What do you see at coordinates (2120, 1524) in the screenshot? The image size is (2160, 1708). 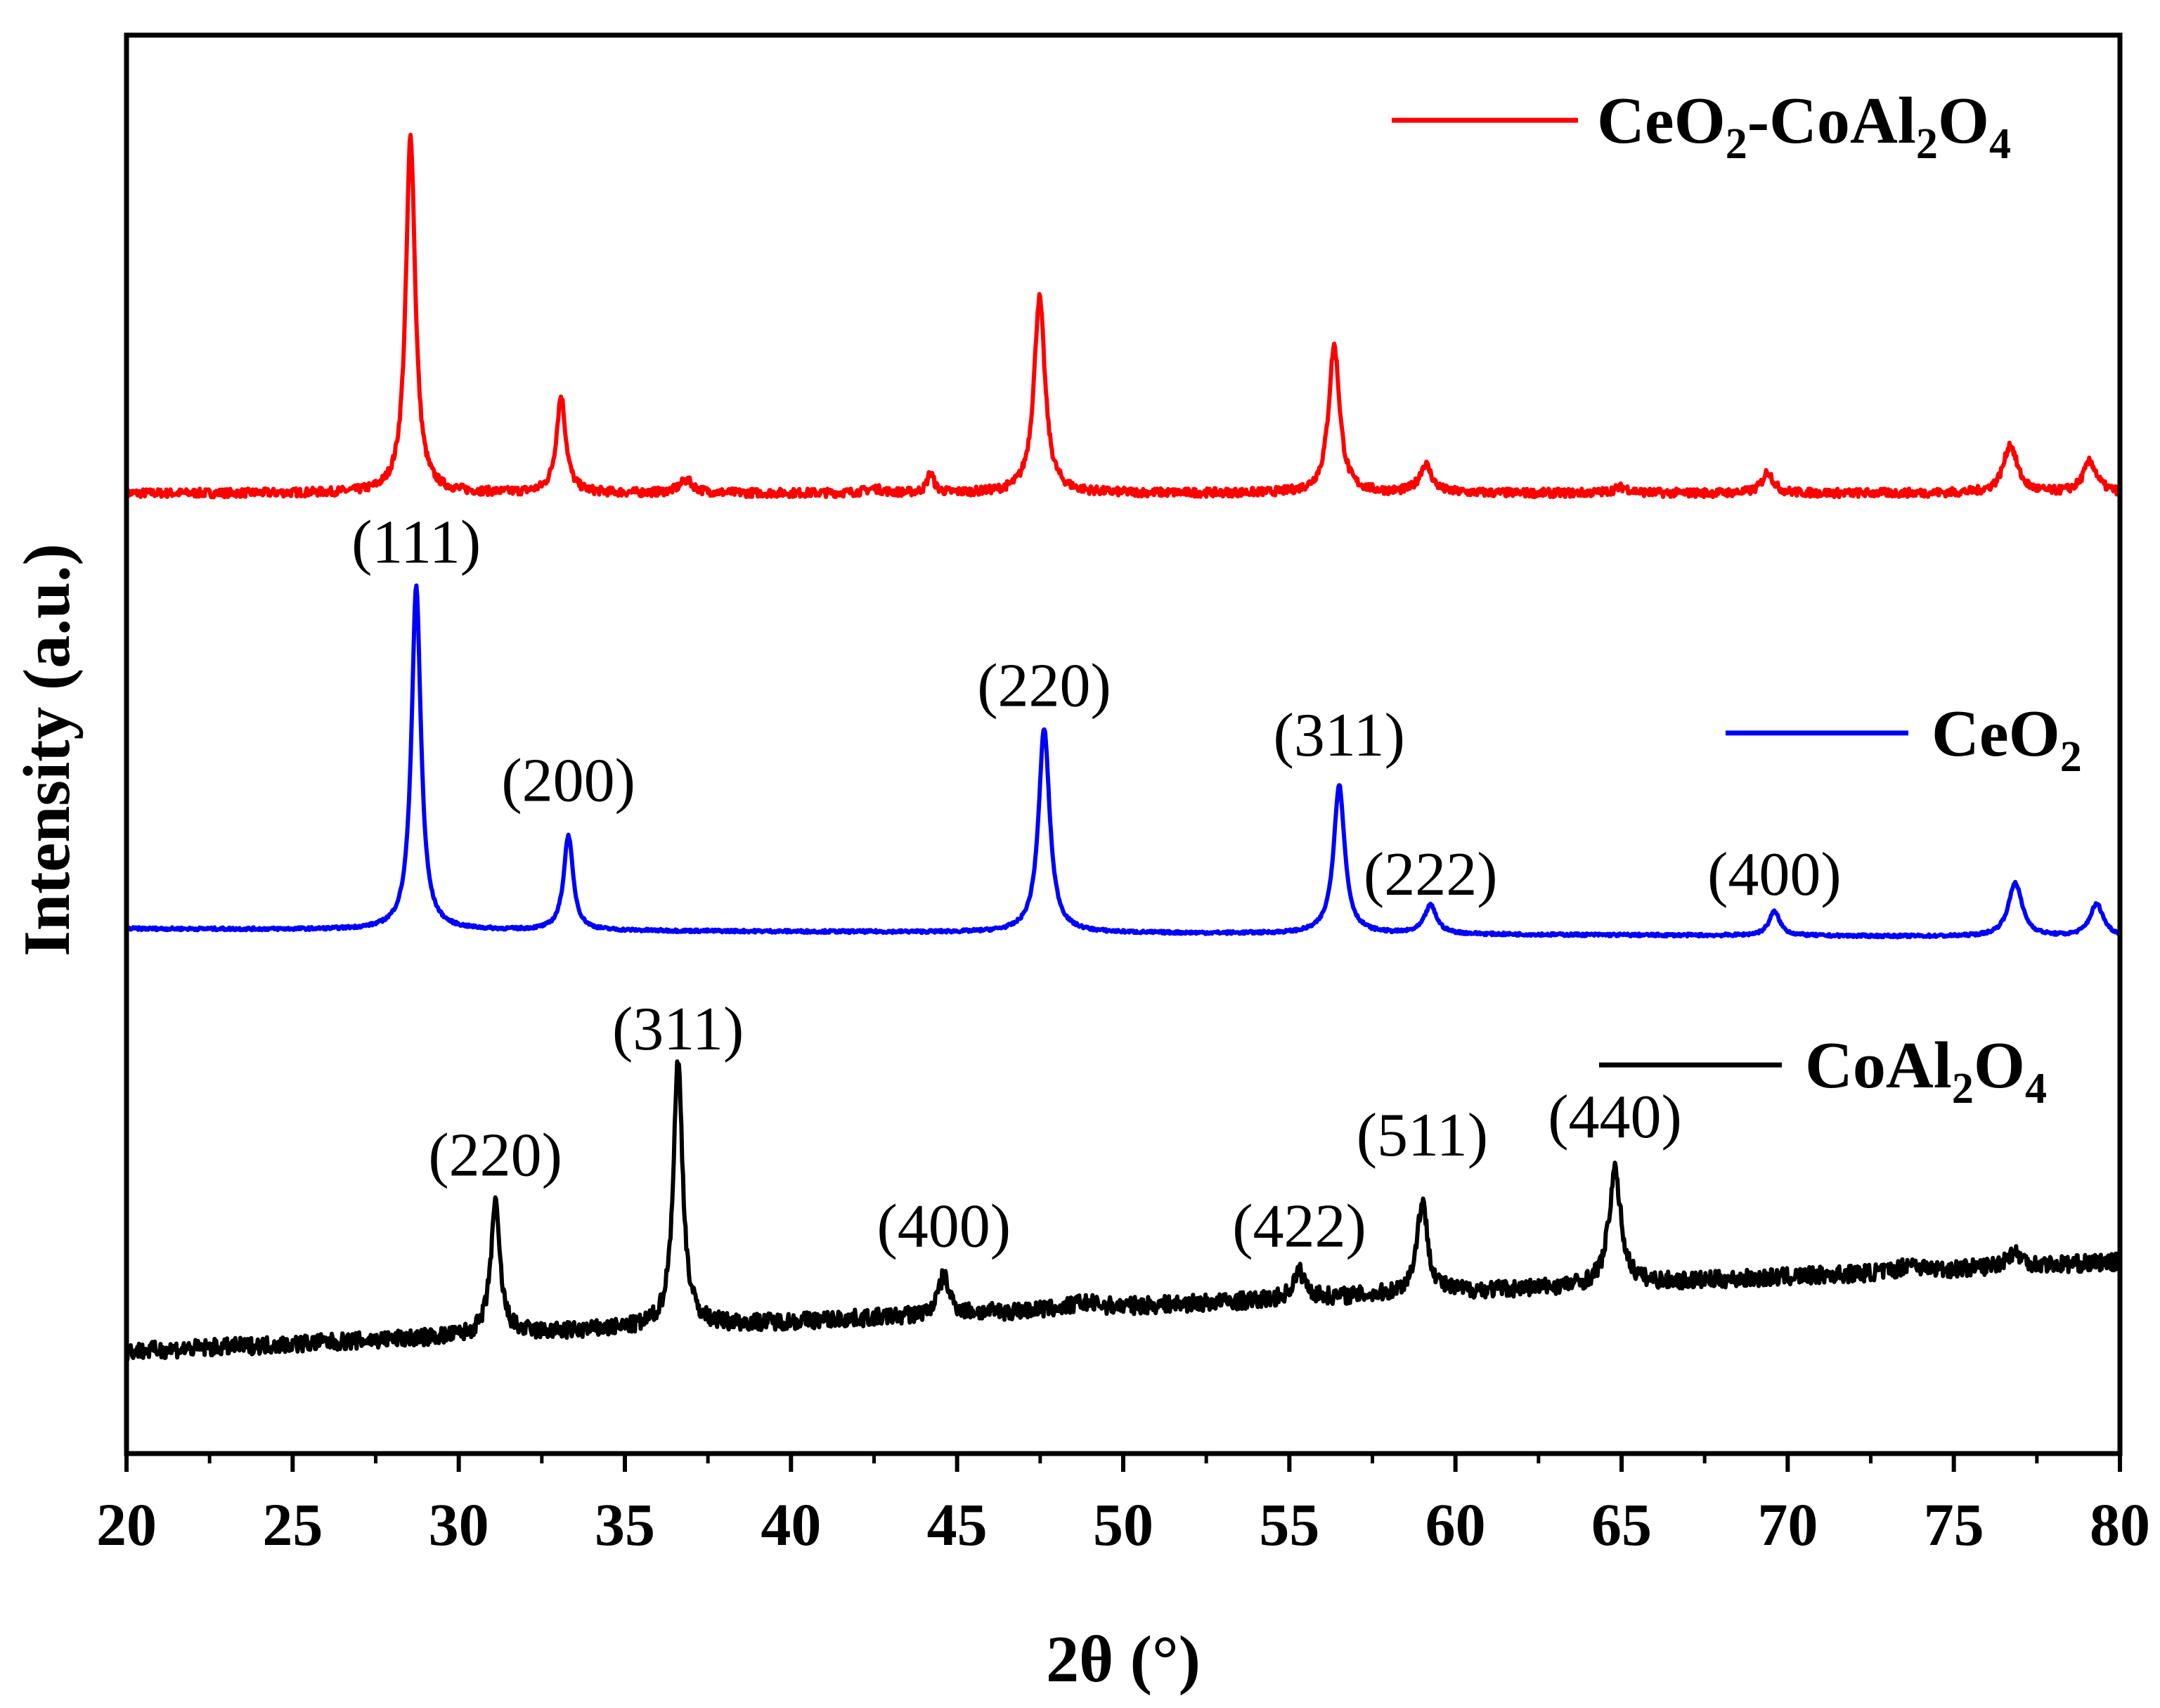 I see `x-tick-label: 80` at bounding box center [2120, 1524].